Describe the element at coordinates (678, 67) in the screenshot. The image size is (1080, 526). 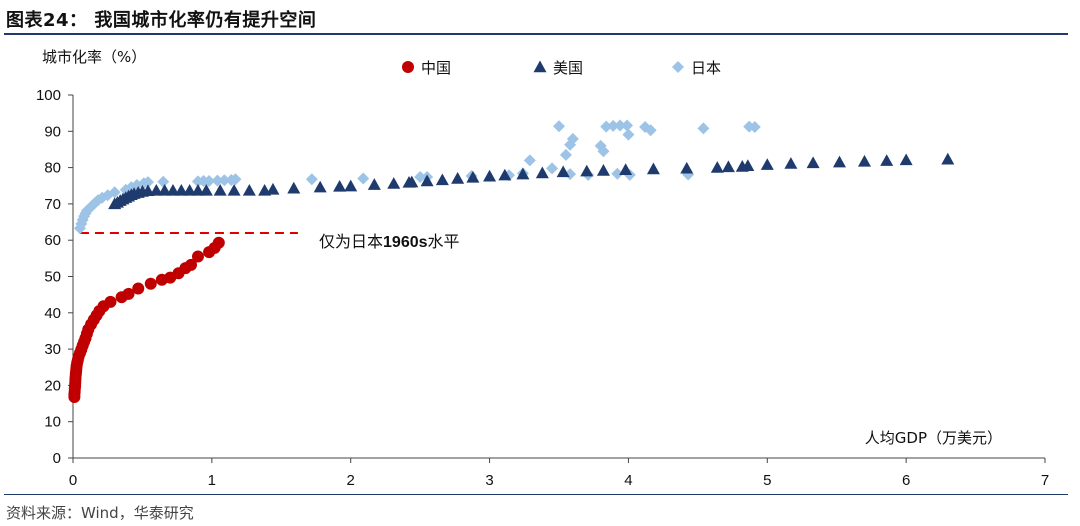
I see `legend-marker-diamond` at that location.